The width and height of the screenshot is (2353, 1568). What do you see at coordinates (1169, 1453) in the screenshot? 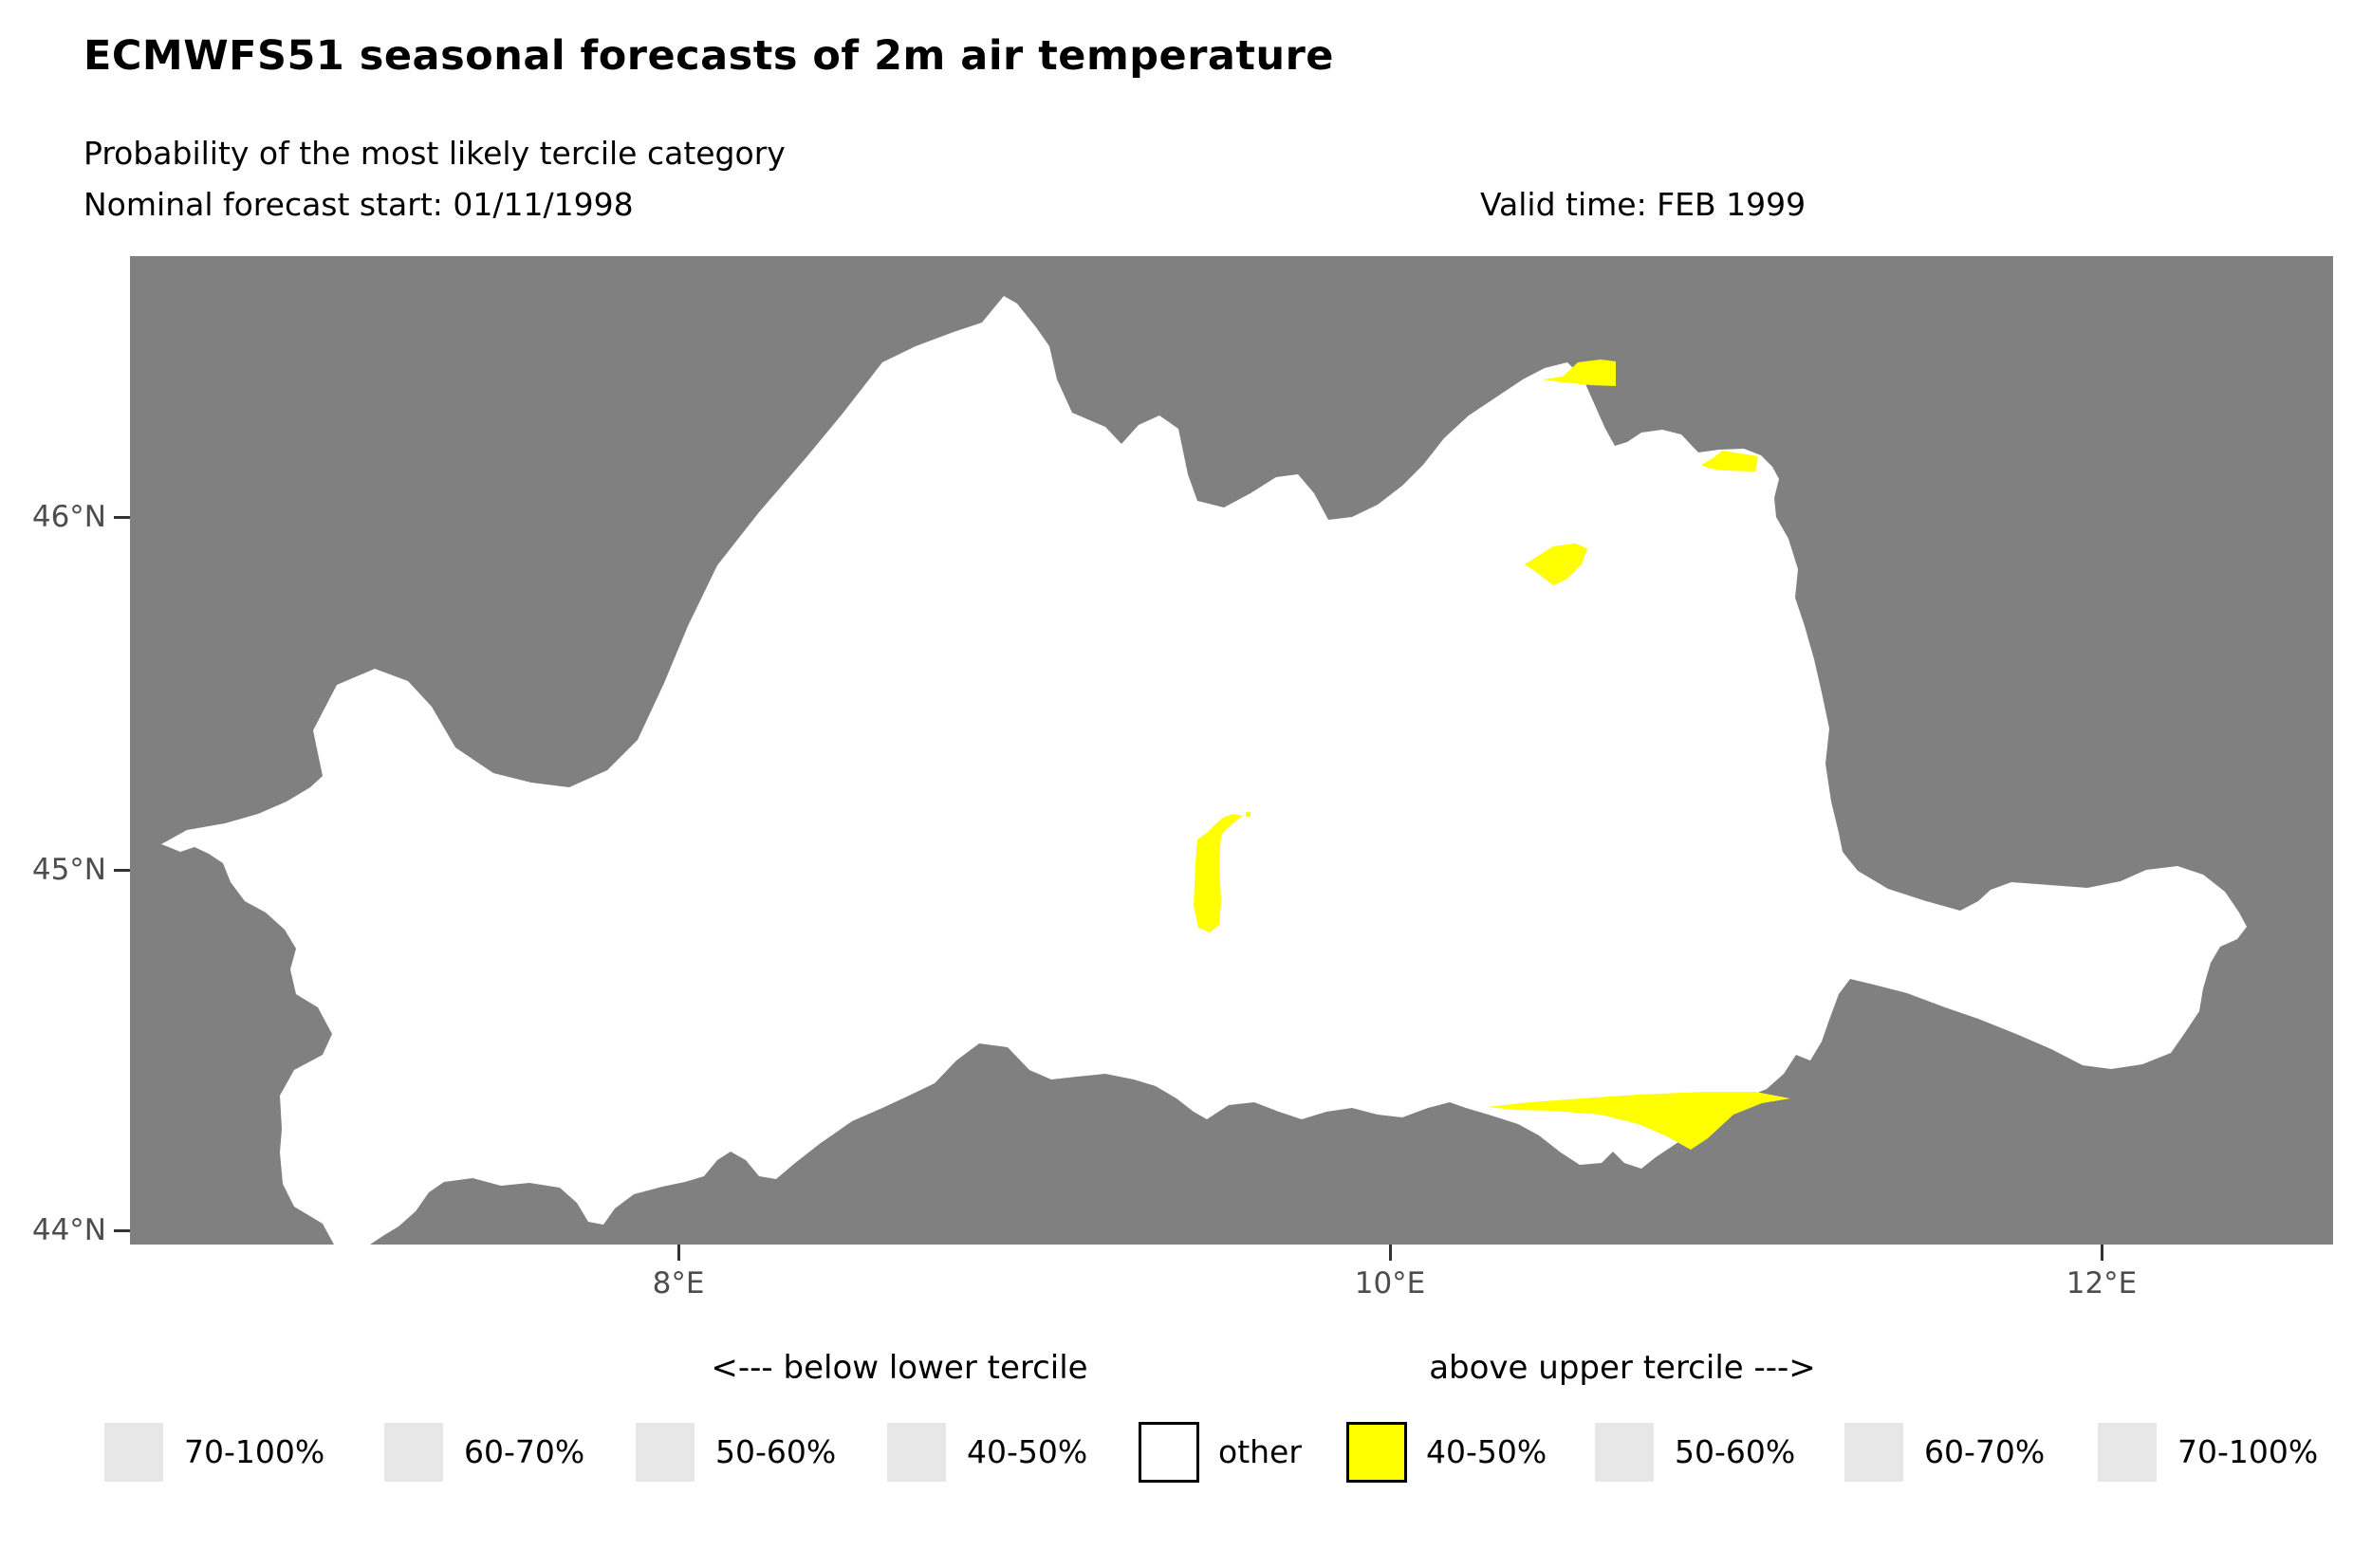
I see `legend-swatch-other` at bounding box center [1169, 1453].